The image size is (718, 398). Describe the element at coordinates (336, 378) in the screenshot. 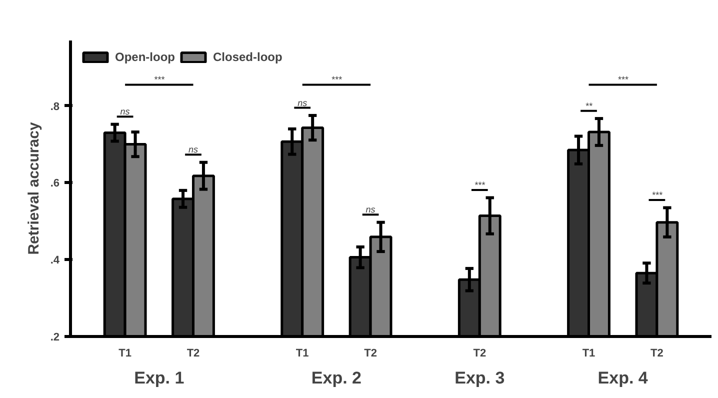

I see `text: Exp. 2` at that location.